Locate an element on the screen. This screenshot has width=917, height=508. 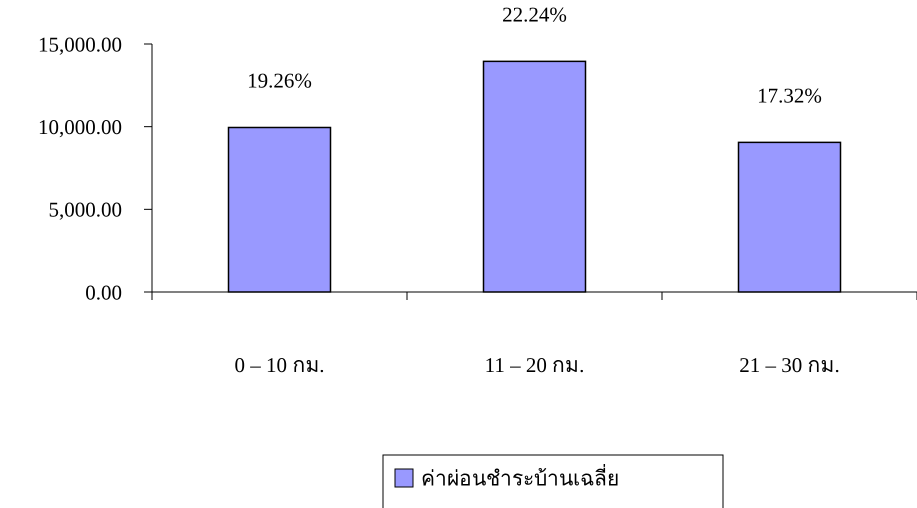
x-tick-label: 11 – 20 กม. is located at coordinates (534, 365).